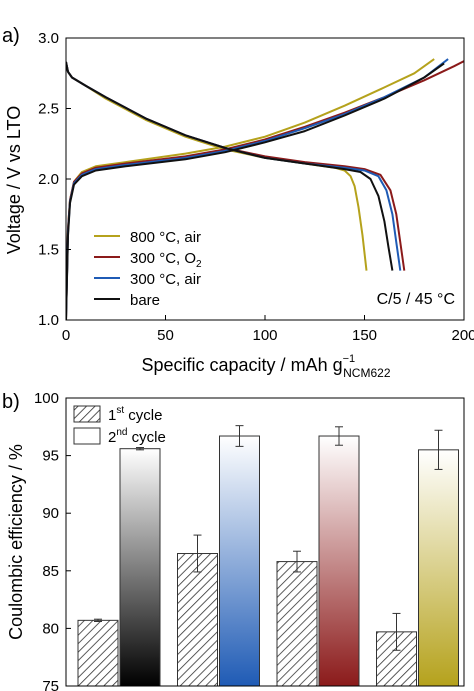 The width and height of the screenshot is (474, 691). I want to click on panel-a-x-tick-label: 100, so click(264, 335).